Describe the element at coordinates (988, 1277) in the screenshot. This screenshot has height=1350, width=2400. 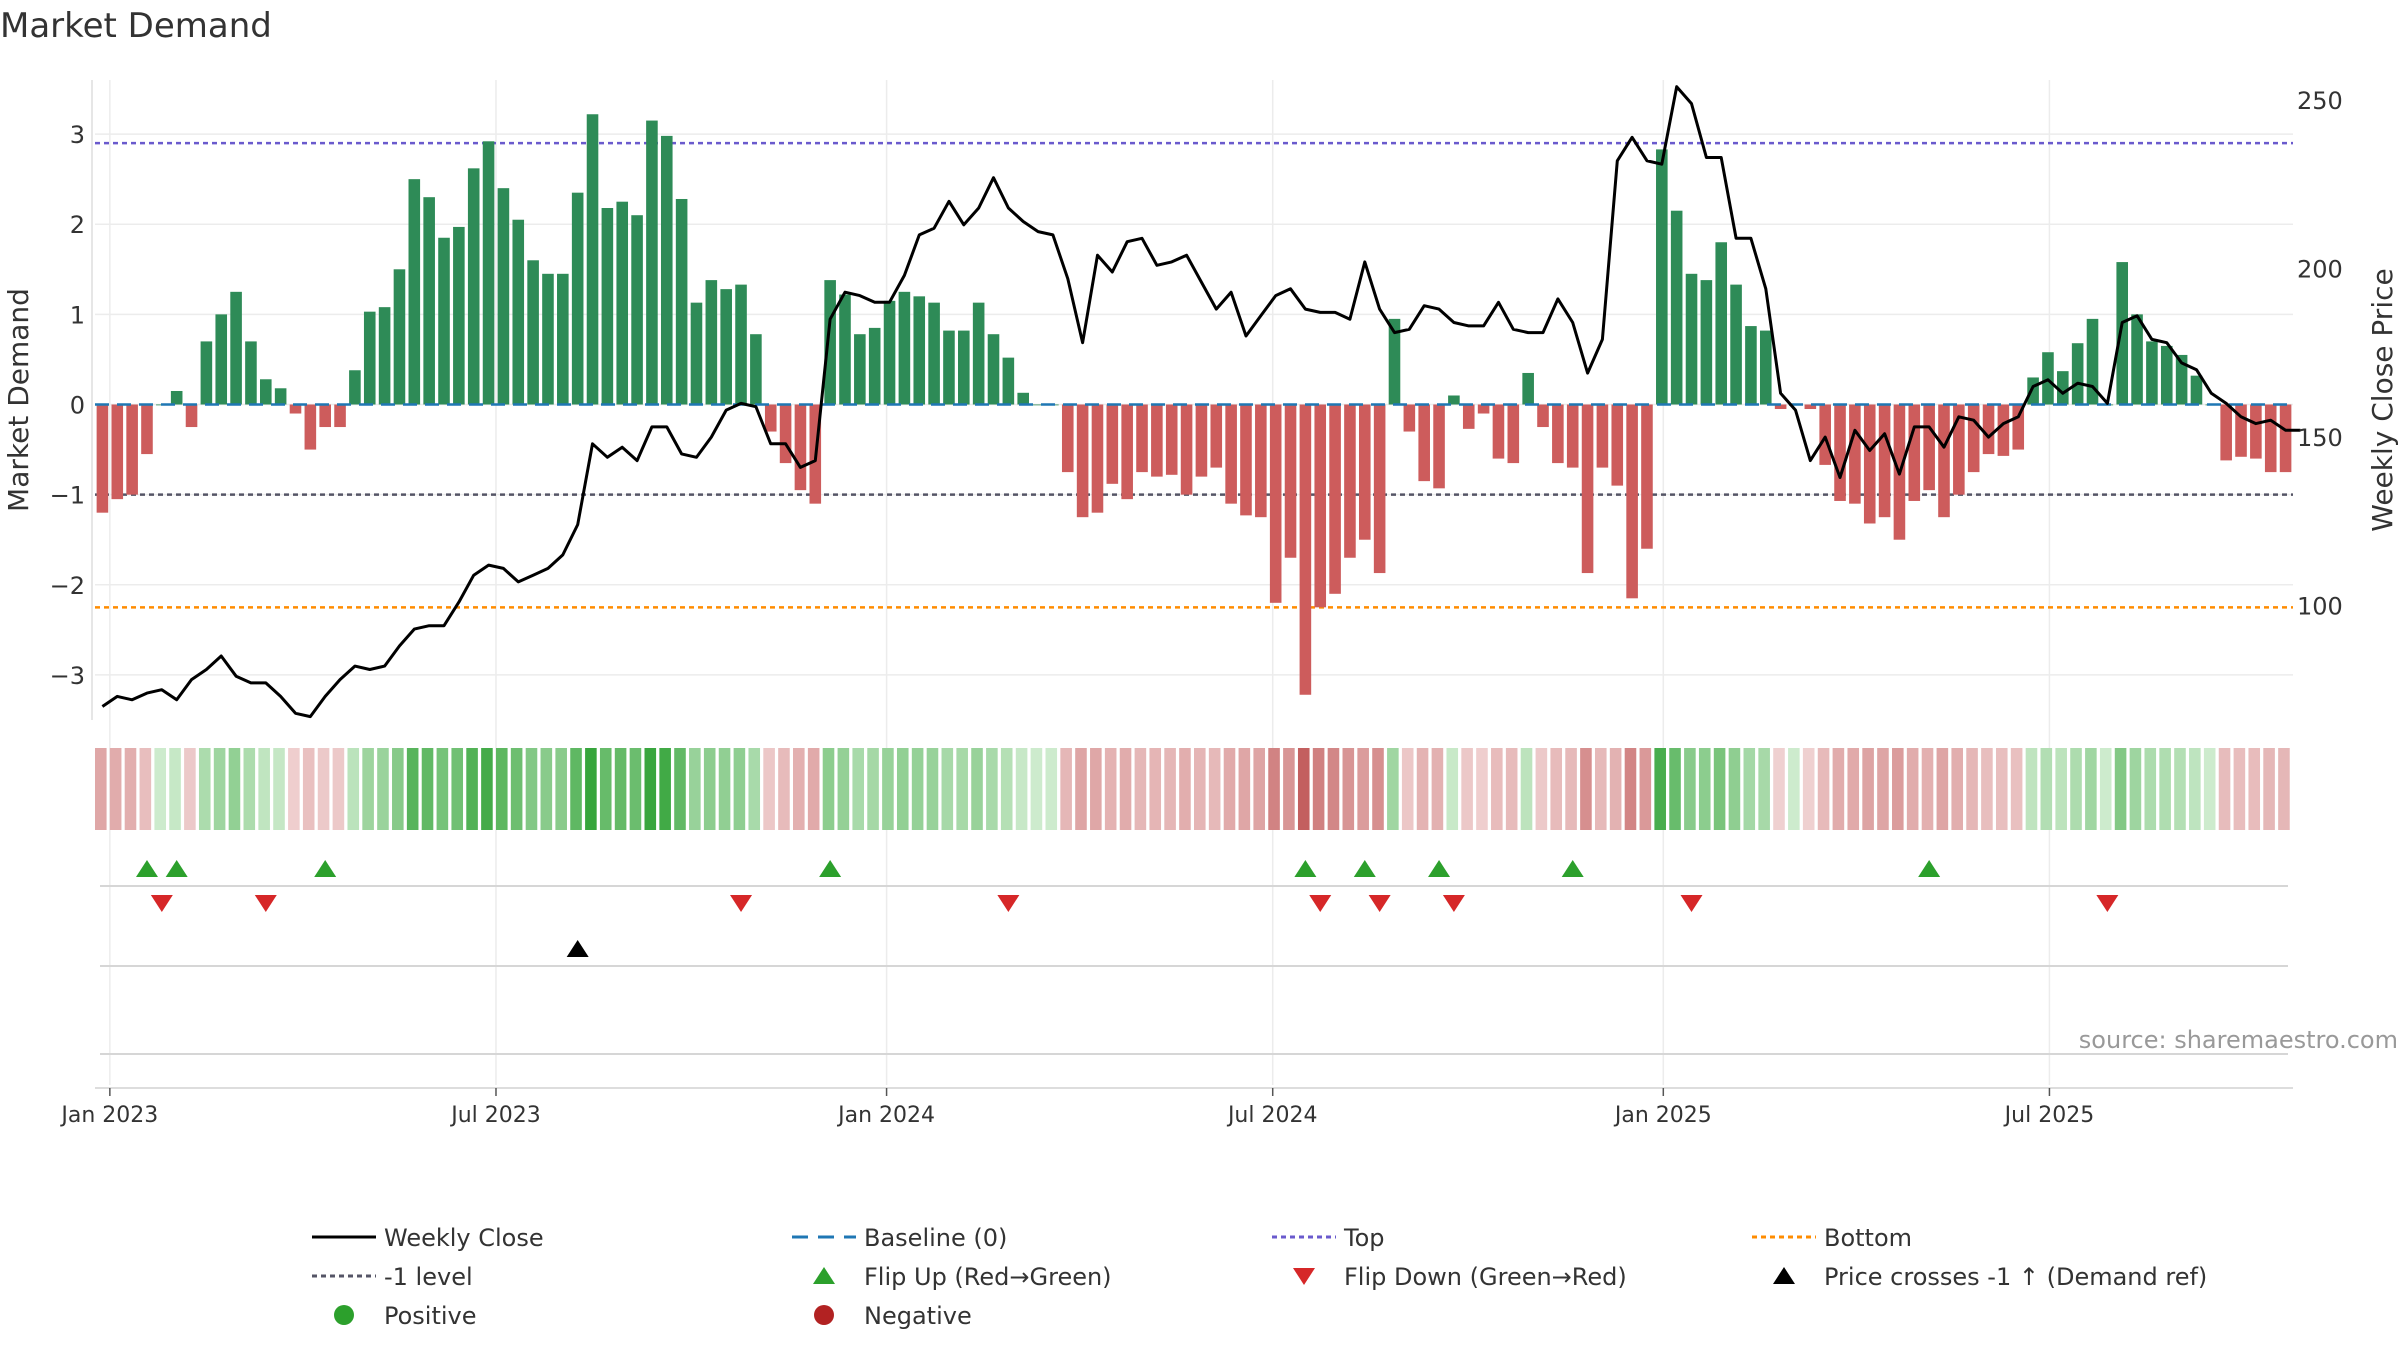
I see `legend-flip-up-label: Flip Up (Red→Green)` at that location.